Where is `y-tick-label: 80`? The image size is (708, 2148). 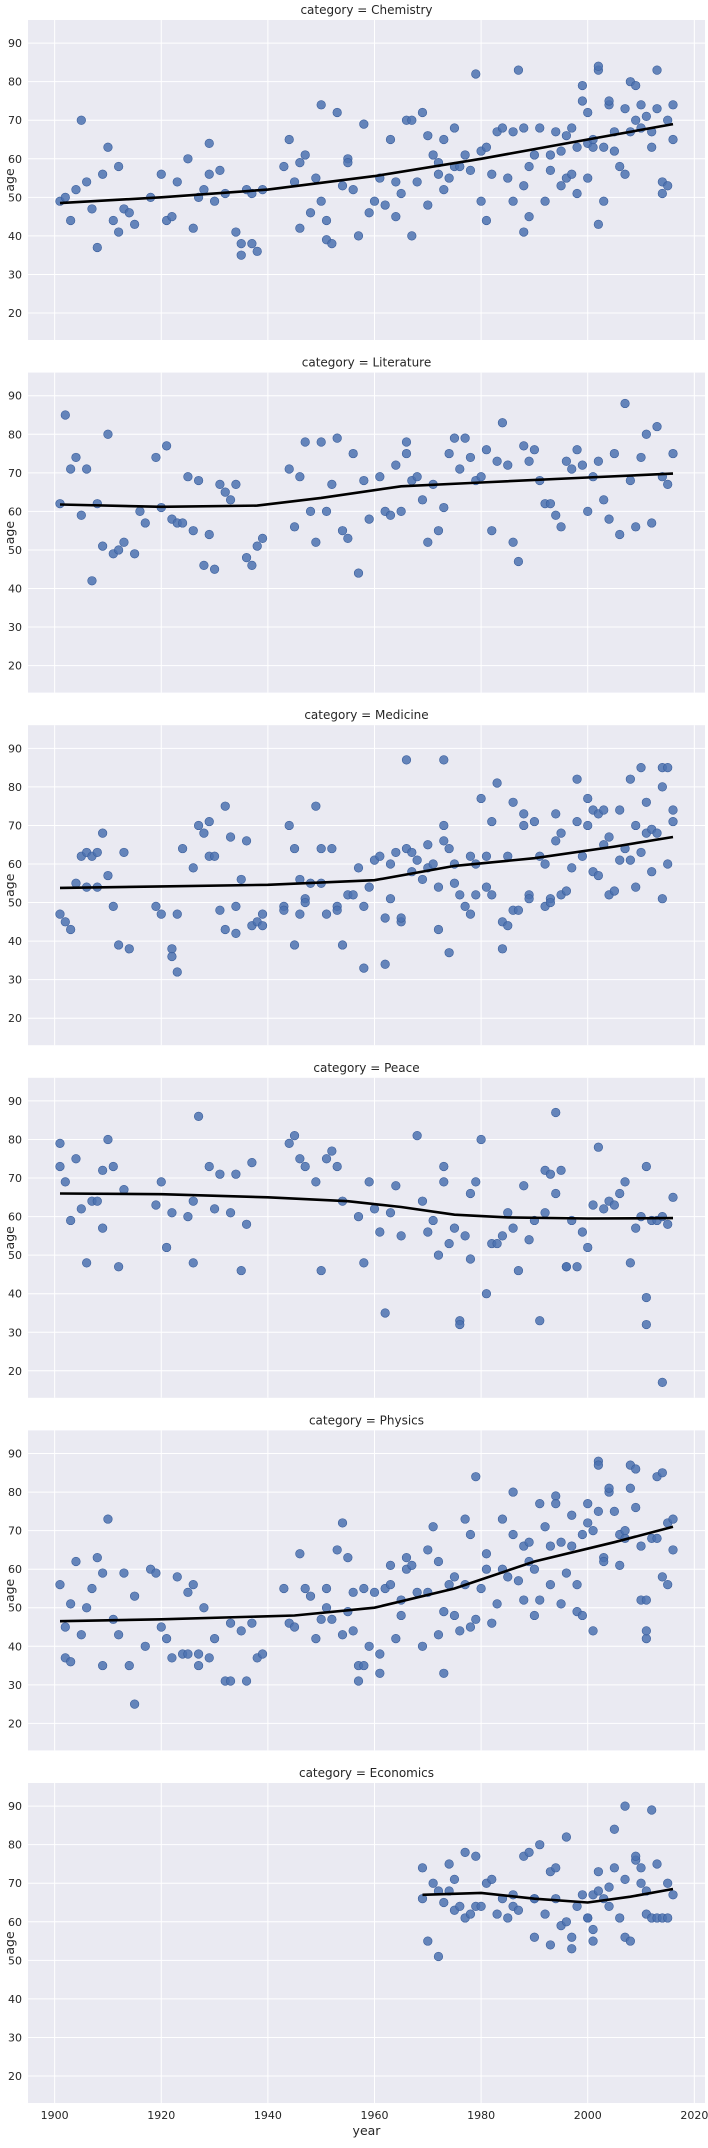
y-tick-label: 80 is located at coordinates (15, 1845).